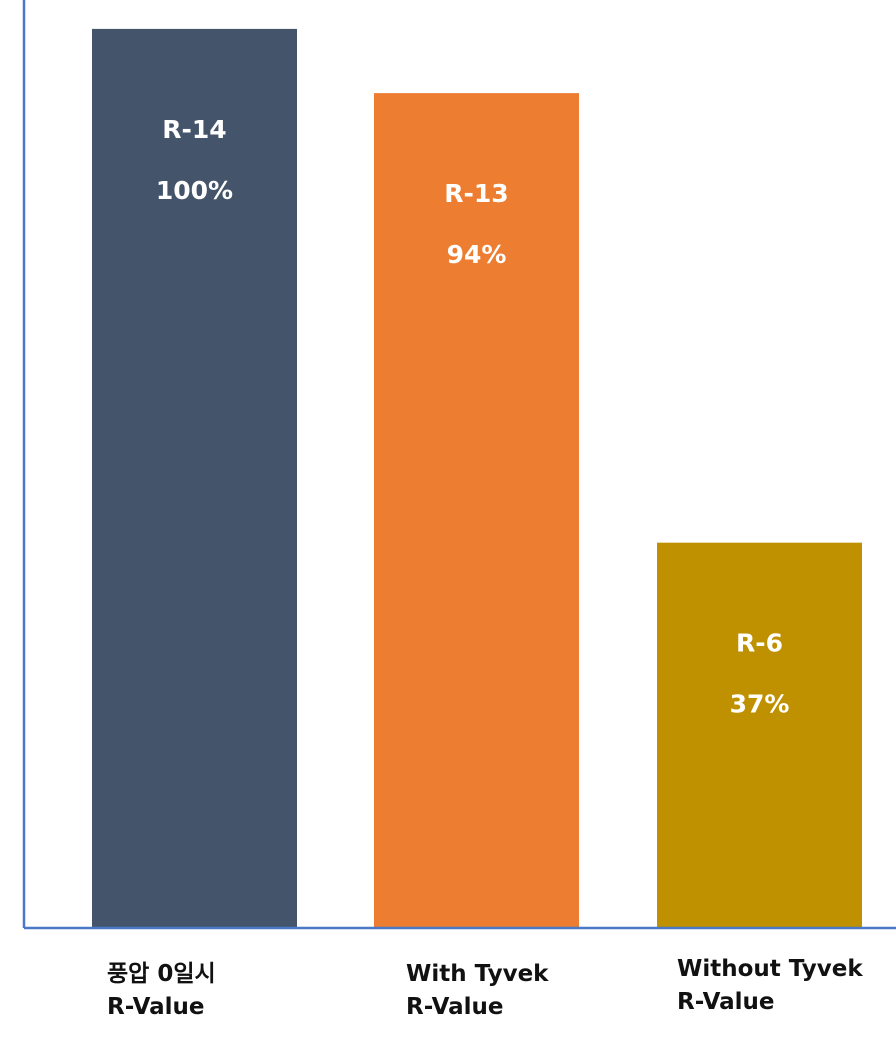 This screenshot has width=896, height=1047. Describe the element at coordinates (477, 974) in the screenshot. I see `x-tick-label: With Tyvek` at that location.